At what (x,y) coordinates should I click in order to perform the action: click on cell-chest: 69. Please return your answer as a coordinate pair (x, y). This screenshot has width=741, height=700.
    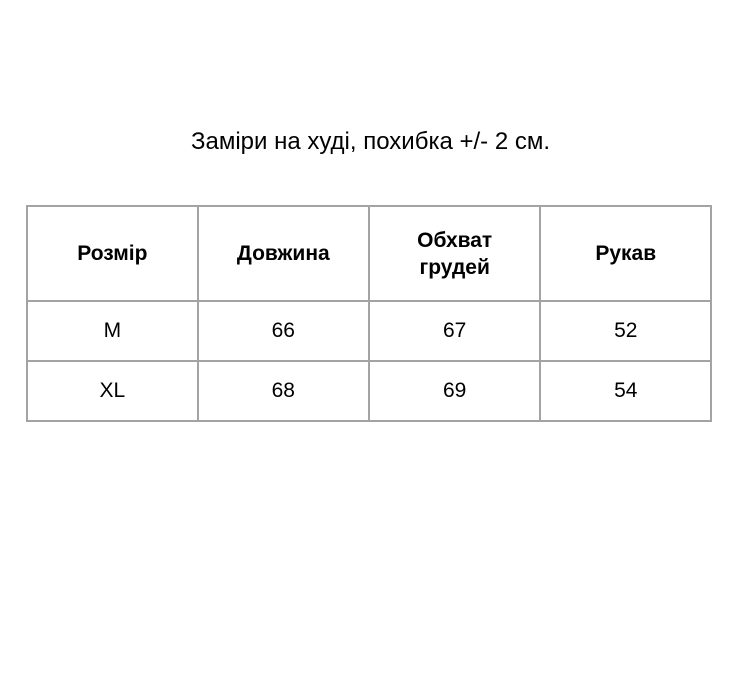
    Looking at the image, I should click on (454, 391).